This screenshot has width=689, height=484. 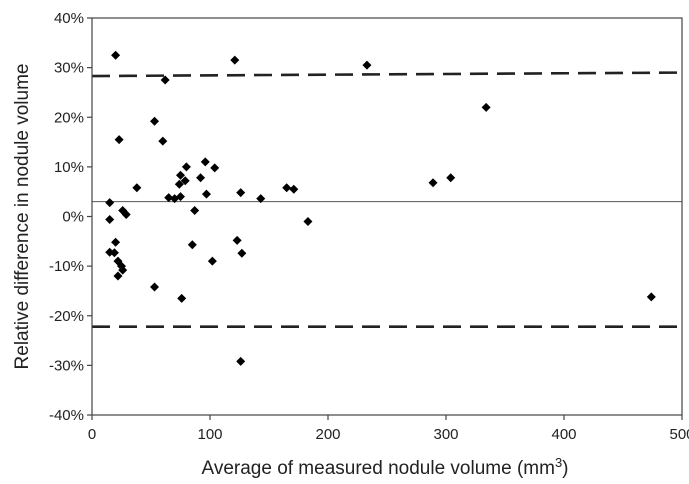 What do you see at coordinates (445, 434) in the screenshot?
I see `x-tick-label: 300` at bounding box center [445, 434].